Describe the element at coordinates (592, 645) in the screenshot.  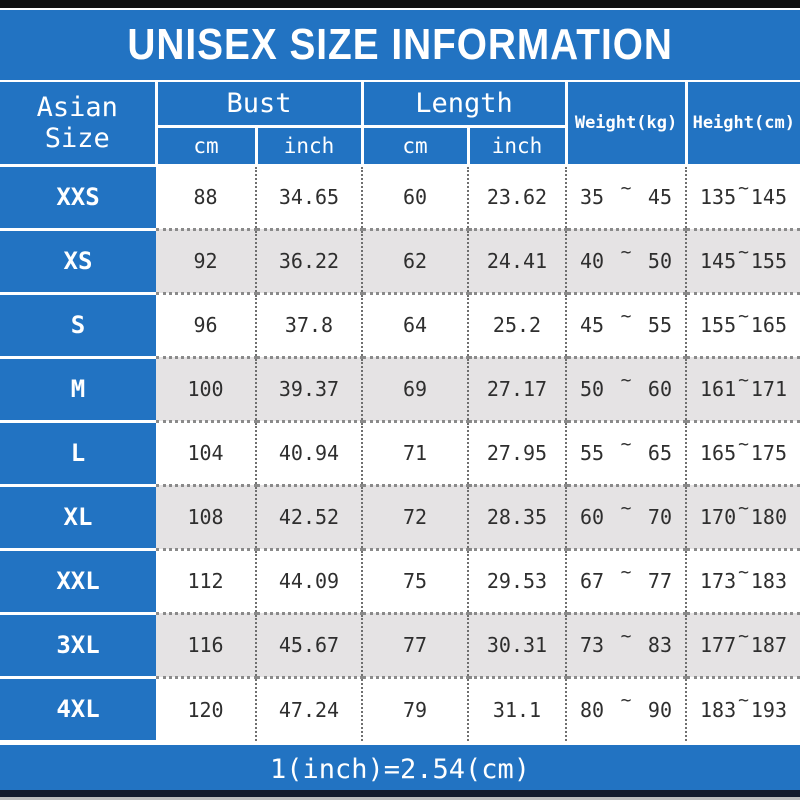
I see `weight-min: 73` at that location.